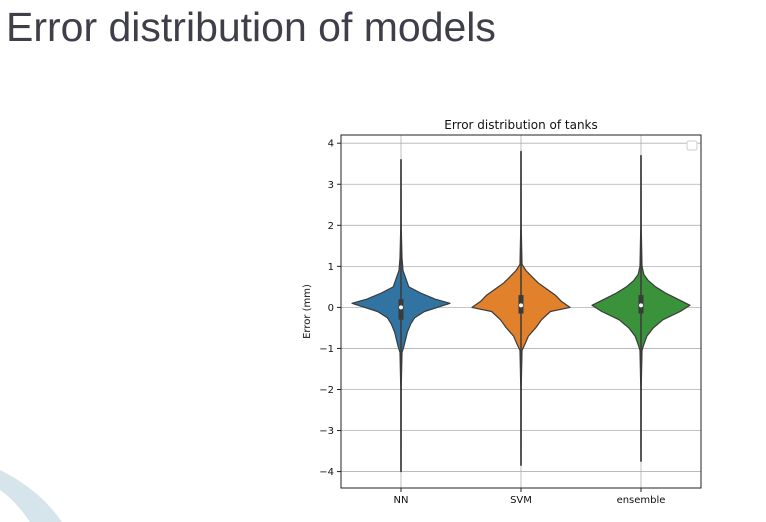 This screenshot has height=522, width=766. Describe the element at coordinates (331, 226) in the screenshot. I see `y-tick-label: 2` at that location.